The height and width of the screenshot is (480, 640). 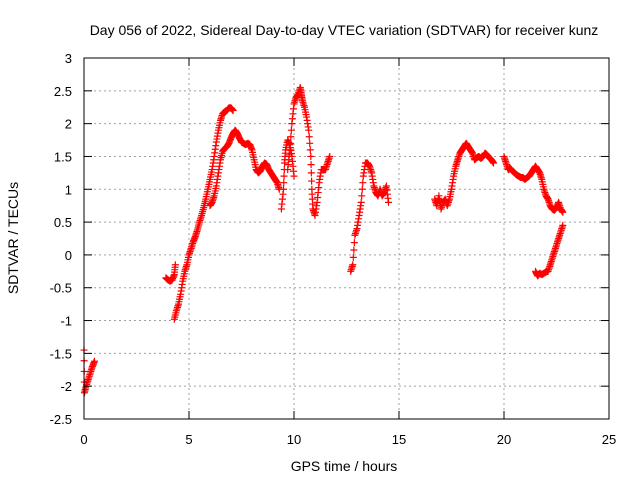 What do you see at coordinates (61, 353) in the screenshot?
I see `y-tick-label: -1.5` at bounding box center [61, 353].